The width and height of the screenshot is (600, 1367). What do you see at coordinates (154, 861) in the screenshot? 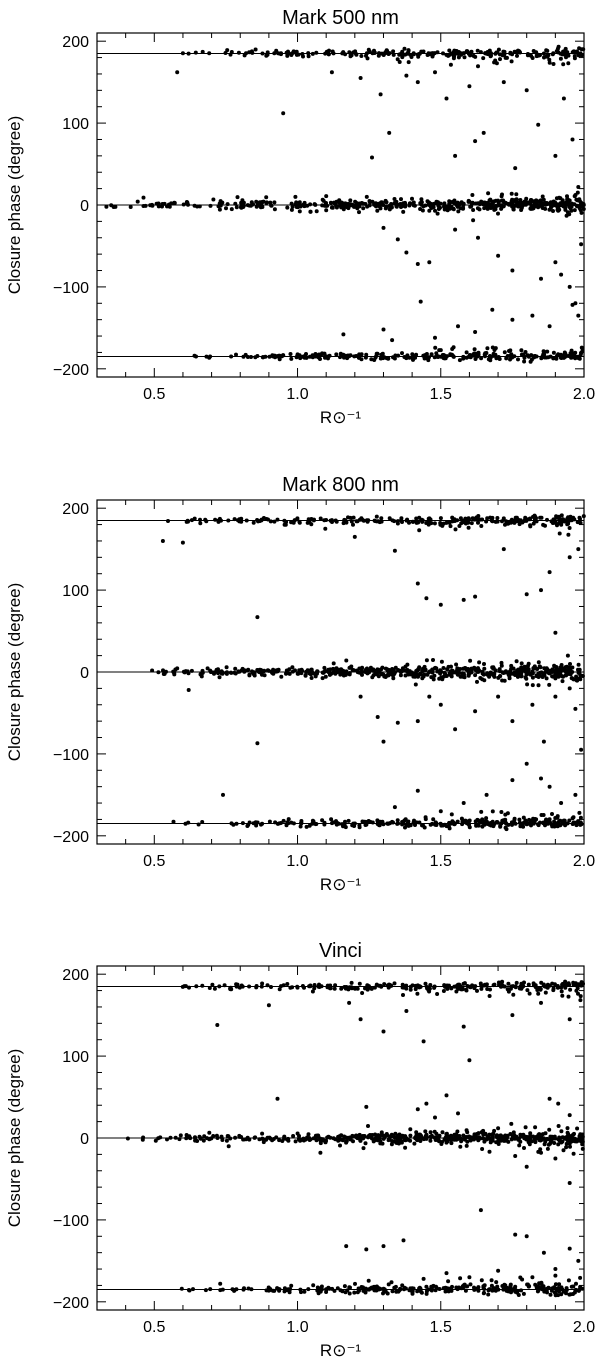
I see `x-tick-label: 0.5` at bounding box center [154, 861].